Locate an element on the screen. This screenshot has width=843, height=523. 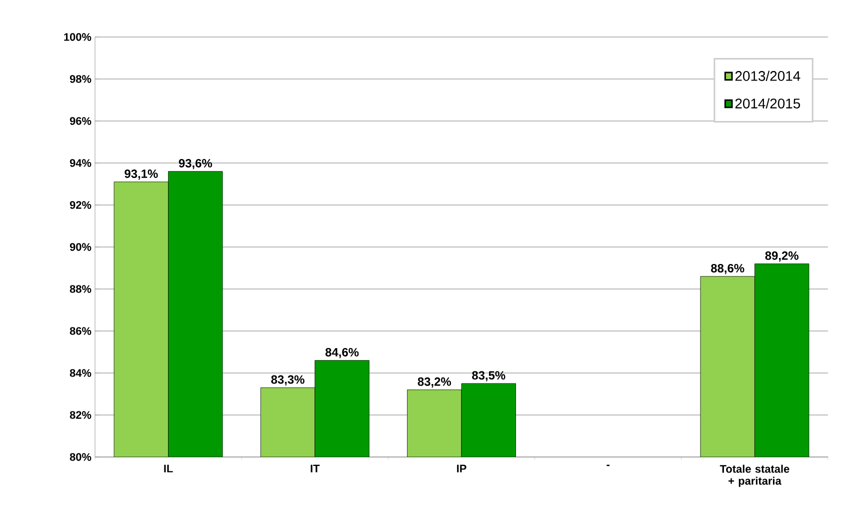
data-label: 83,2% is located at coordinates (435, 382).